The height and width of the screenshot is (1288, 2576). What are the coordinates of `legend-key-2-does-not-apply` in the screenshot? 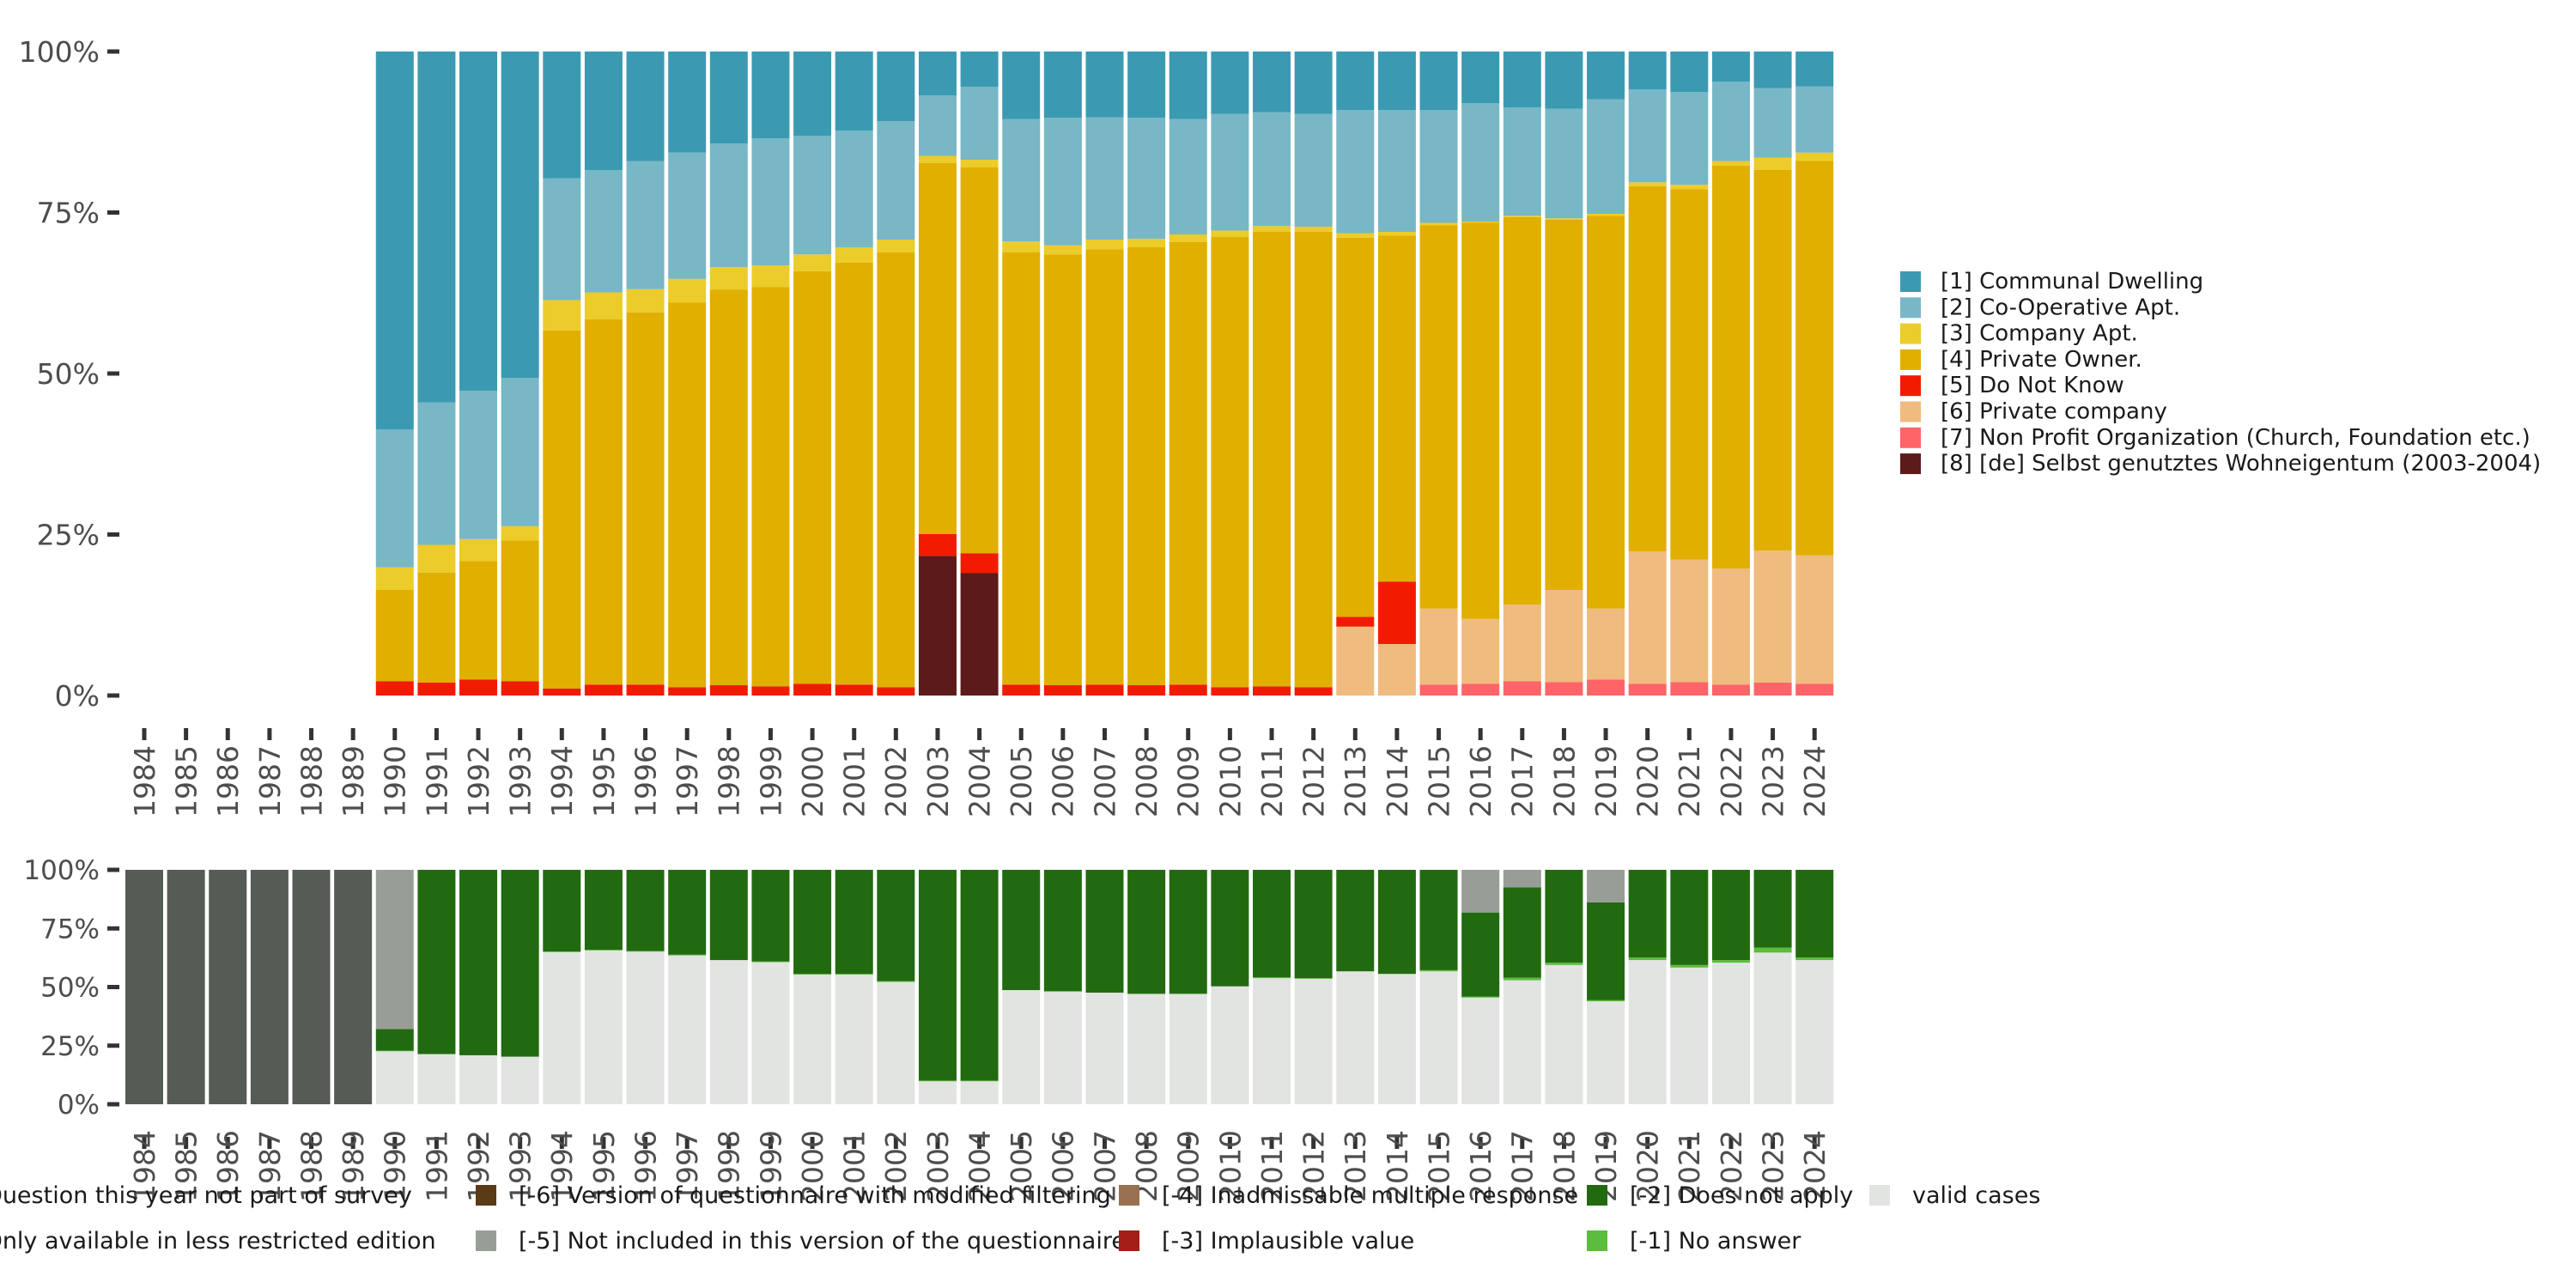 It's located at (1597, 1195).